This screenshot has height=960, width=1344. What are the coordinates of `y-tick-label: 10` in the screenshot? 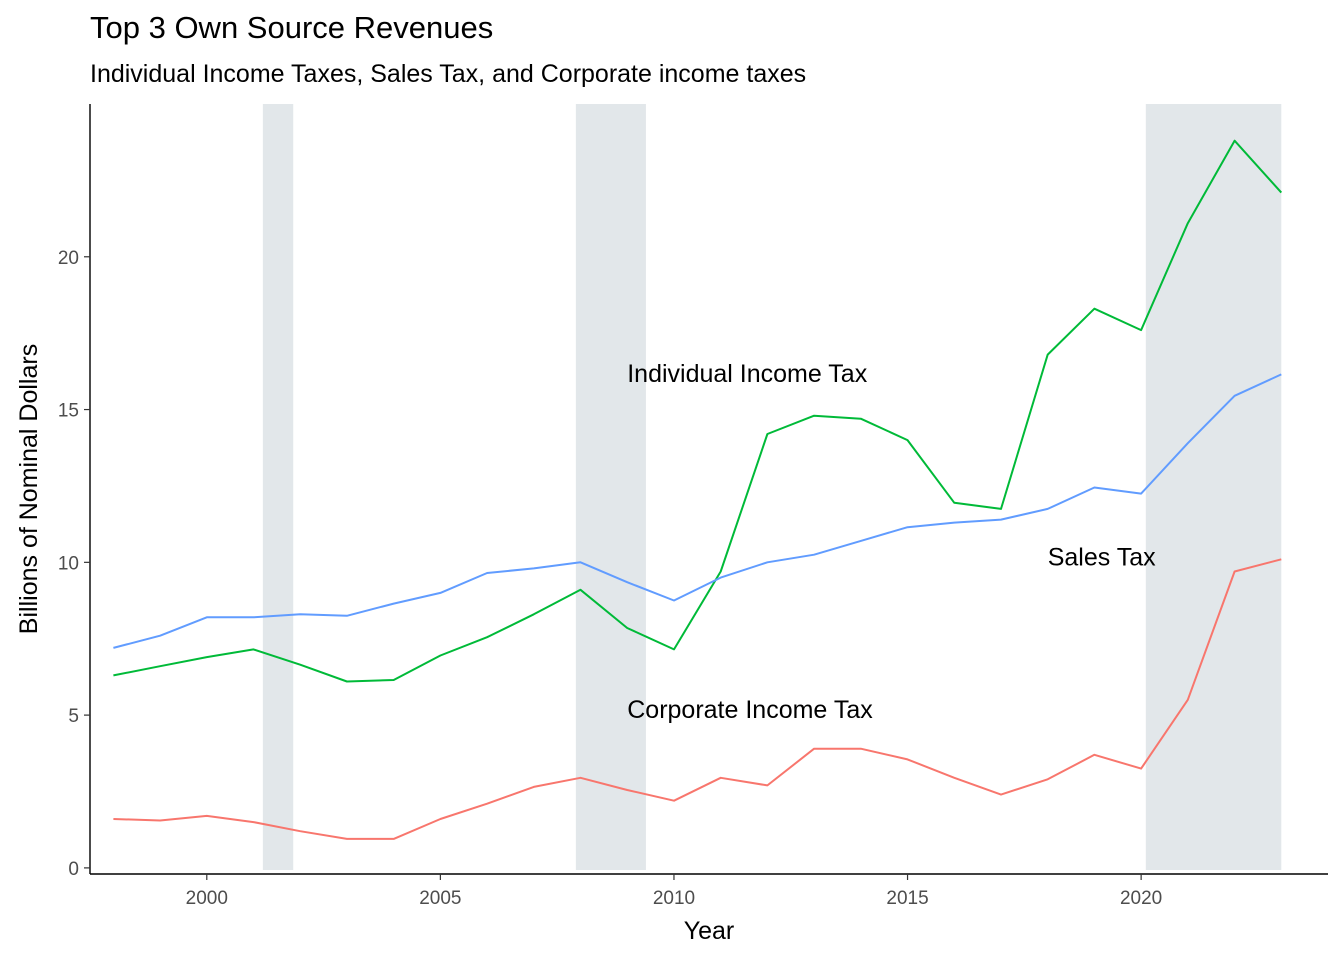 It's located at (68, 563).